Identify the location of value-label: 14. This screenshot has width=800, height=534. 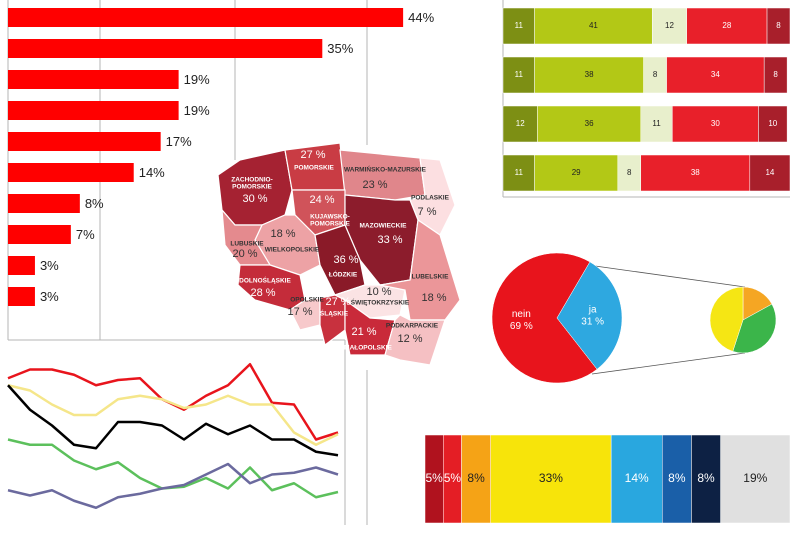
(769, 172).